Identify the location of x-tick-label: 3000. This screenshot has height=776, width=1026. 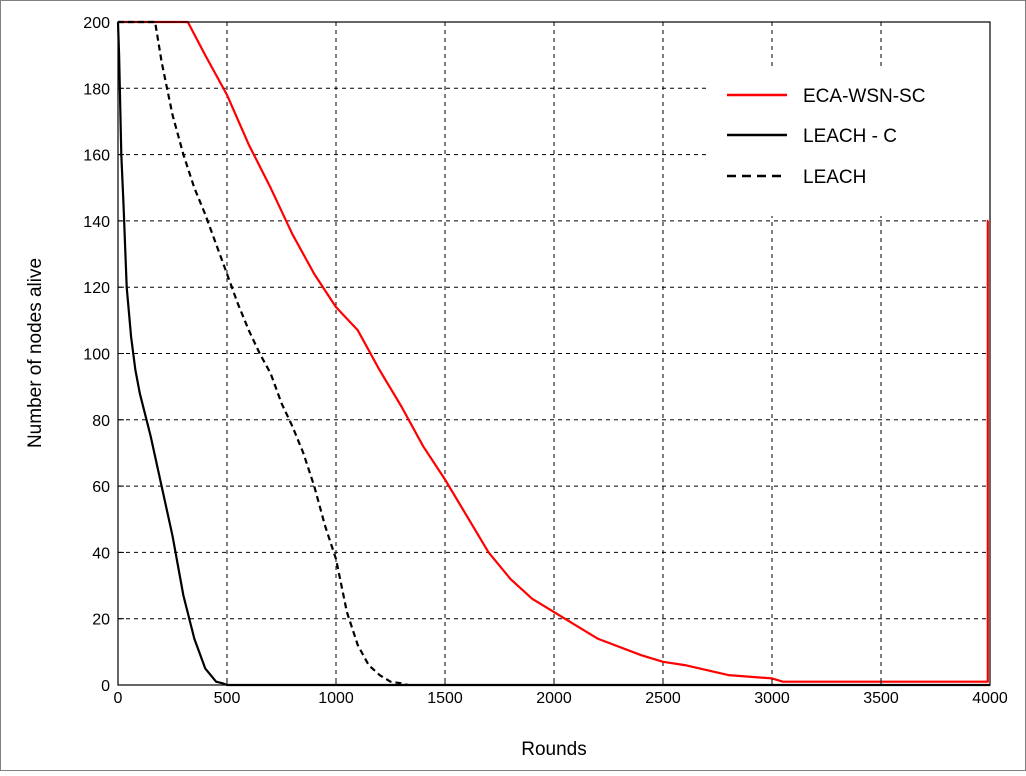
(772, 698).